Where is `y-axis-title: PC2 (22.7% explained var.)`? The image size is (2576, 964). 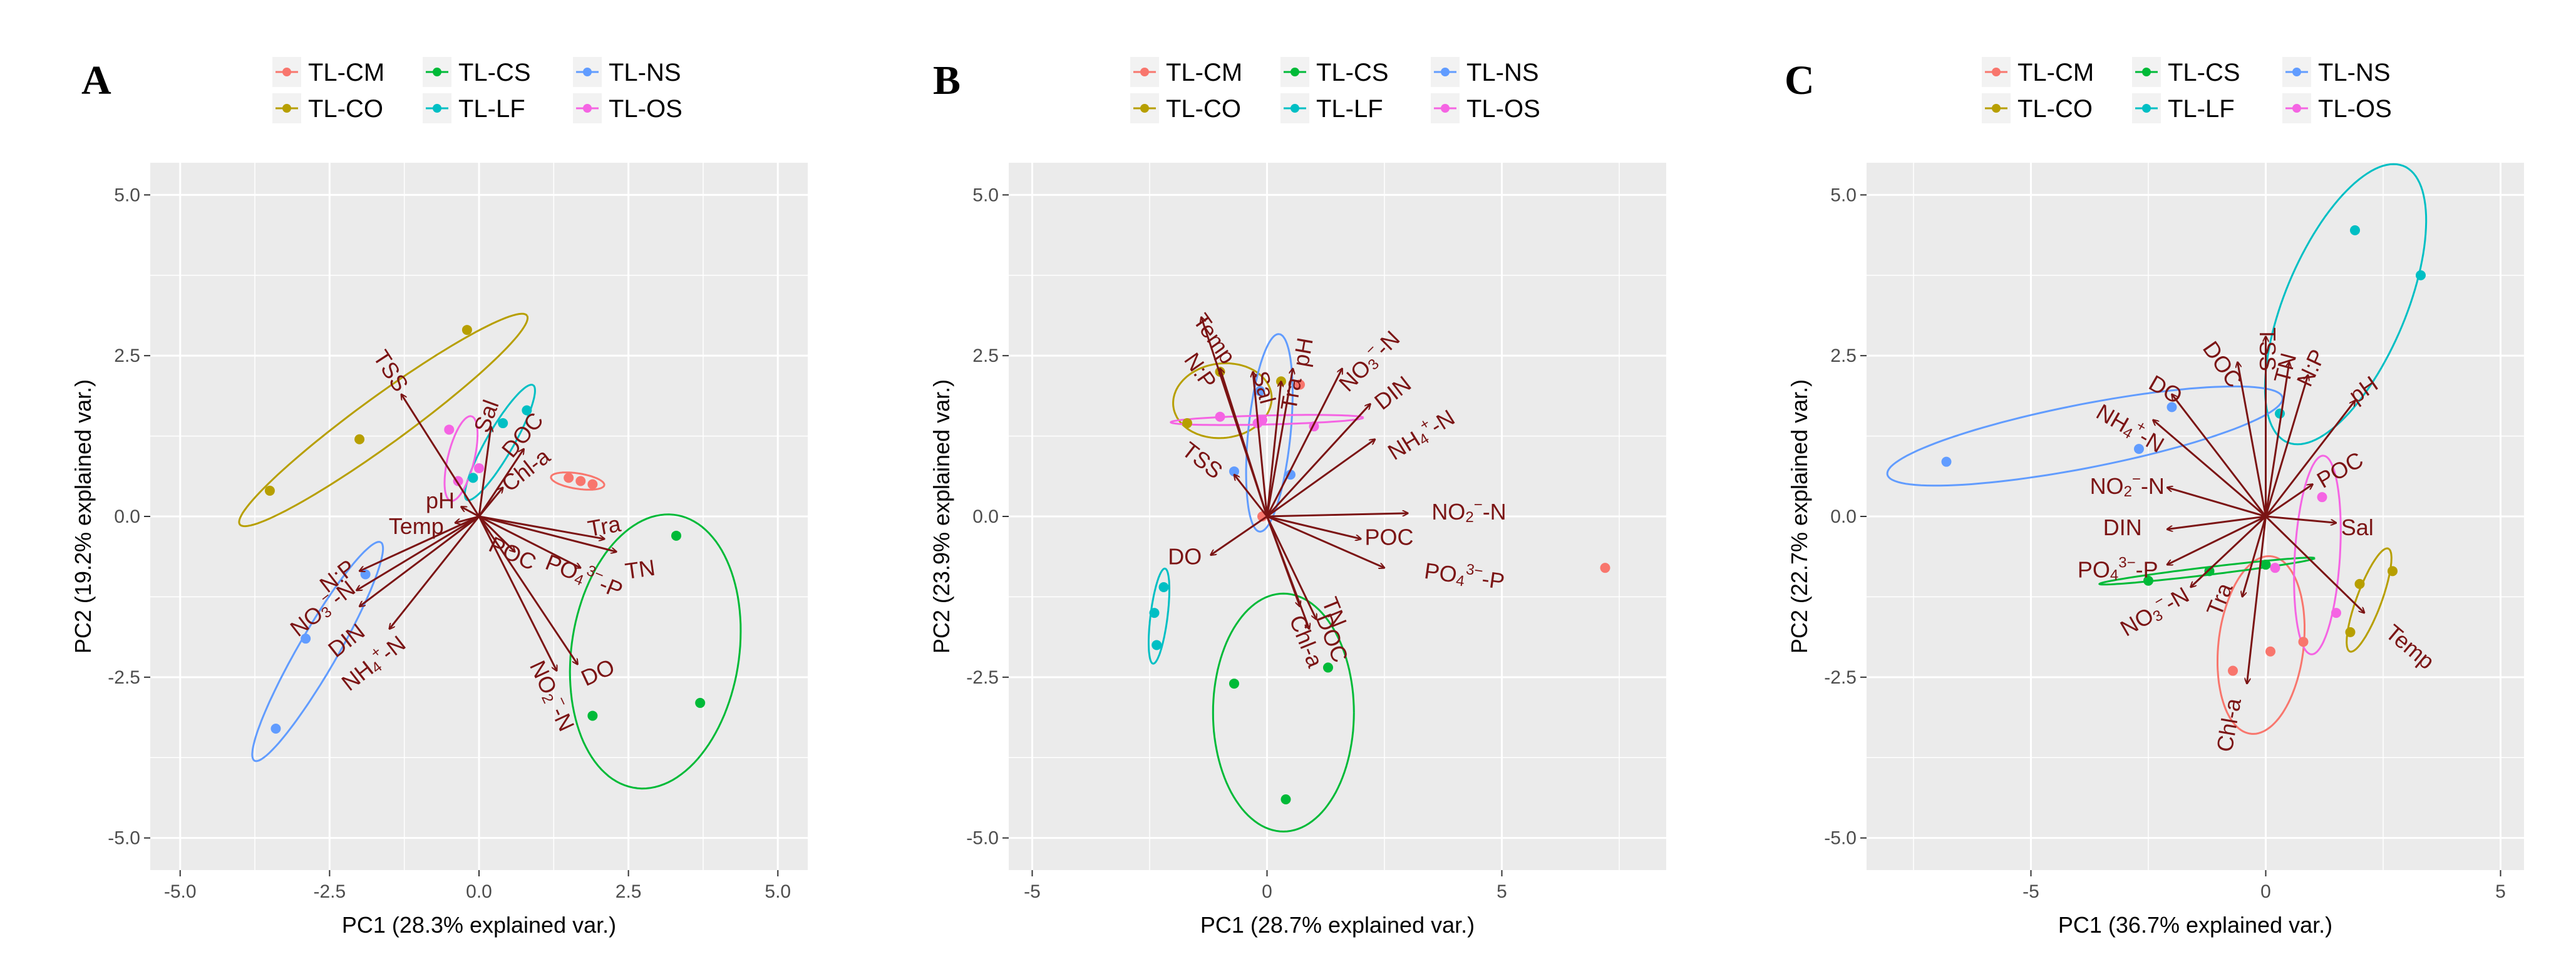
y-axis-title: PC2 (22.7% explained var.) is located at coordinates (1799, 516).